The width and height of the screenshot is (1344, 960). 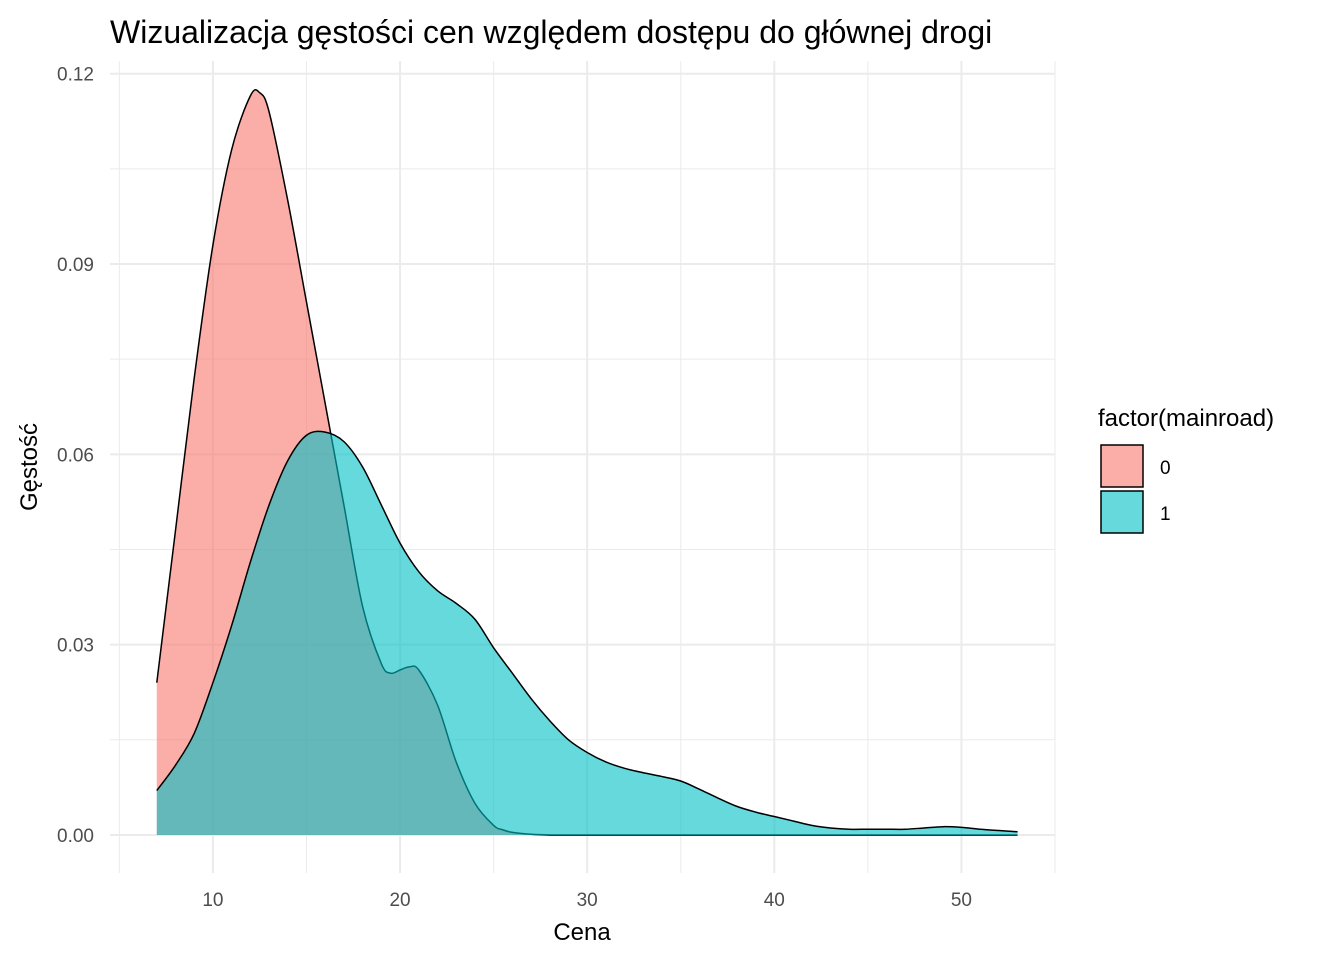 What do you see at coordinates (75, 646) in the screenshot?
I see `y-tick-label: 0.03` at bounding box center [75, 646].